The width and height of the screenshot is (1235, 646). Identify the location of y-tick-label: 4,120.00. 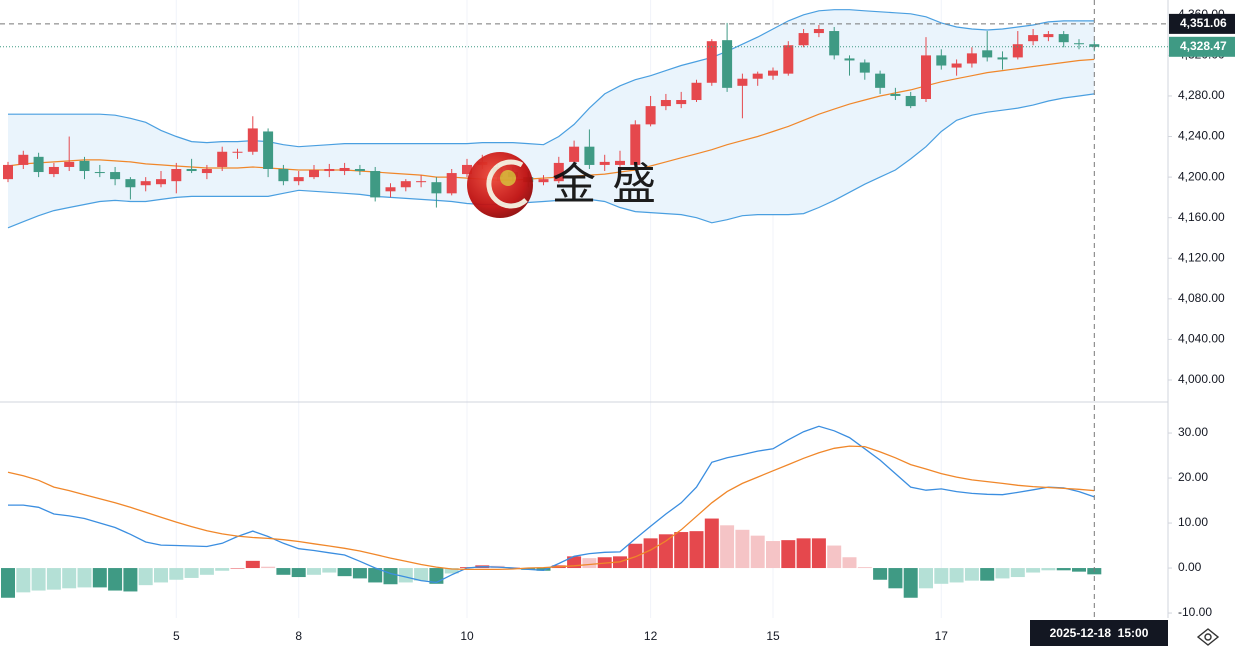
(1201, 257).